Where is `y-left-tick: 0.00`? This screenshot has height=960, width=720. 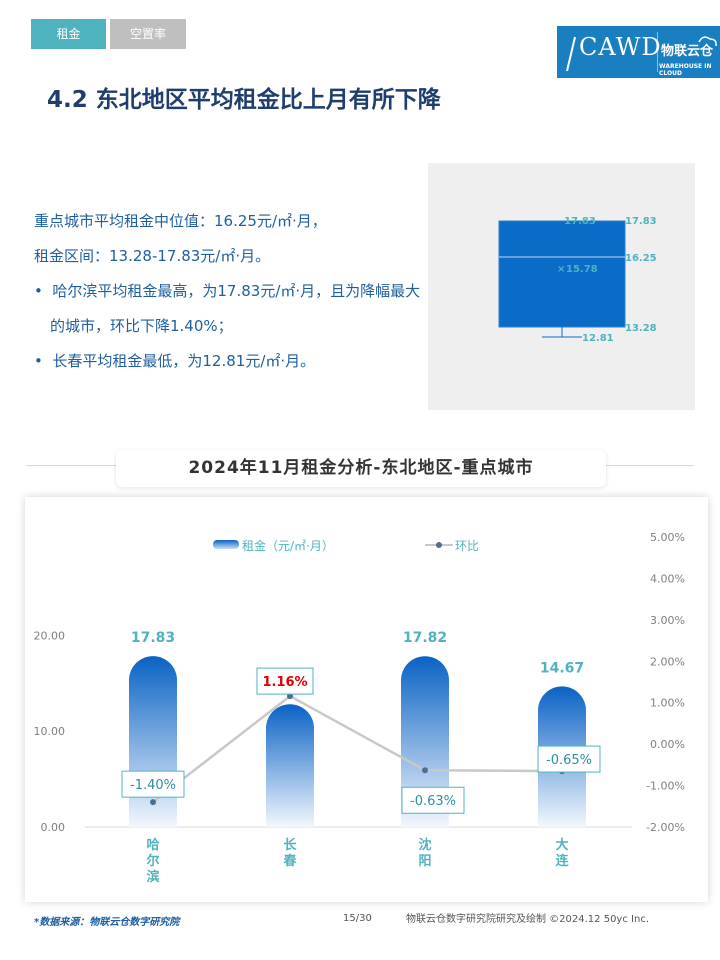
y-left-tick: 0.00 is located at coordinates (53, 827).